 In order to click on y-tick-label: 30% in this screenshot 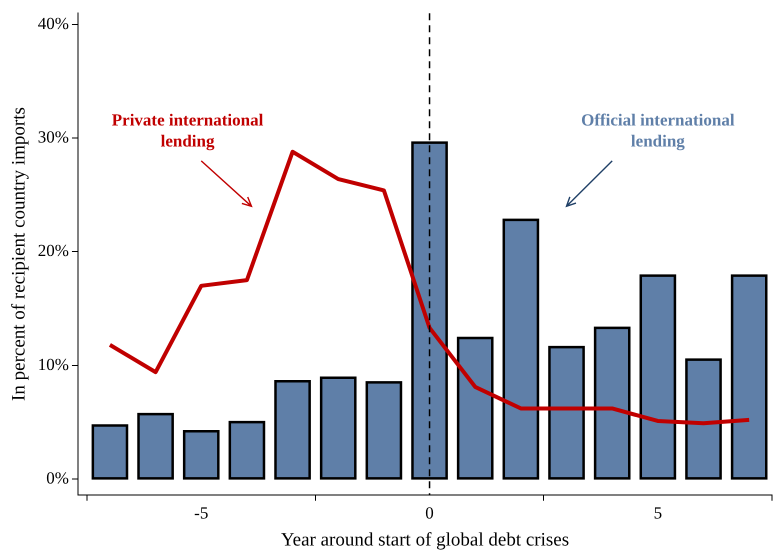, I will do `click(53, 137)`.